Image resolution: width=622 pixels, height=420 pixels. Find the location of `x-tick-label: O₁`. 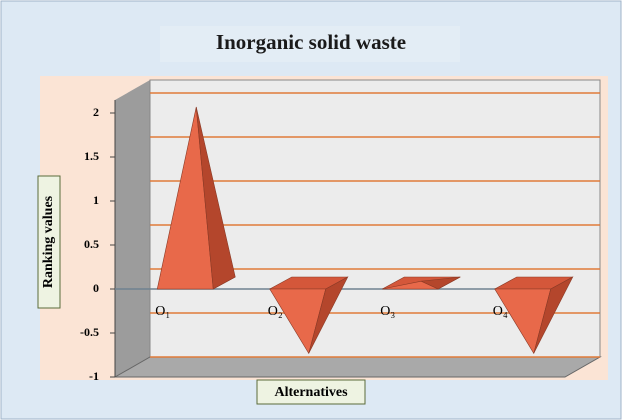

x-tick-label: O₁ is located at coordinates (162, 311).